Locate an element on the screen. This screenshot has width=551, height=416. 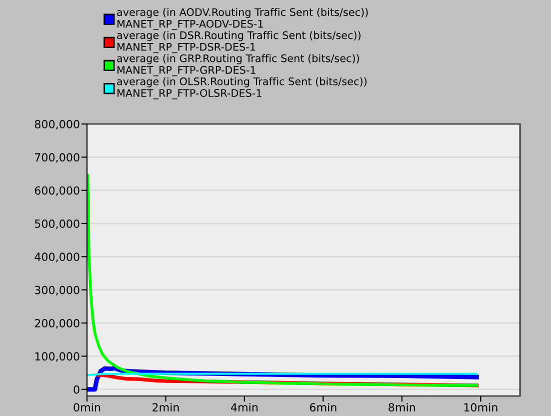
y-tick-label: 500,000 is located at coordinates (57, 224).